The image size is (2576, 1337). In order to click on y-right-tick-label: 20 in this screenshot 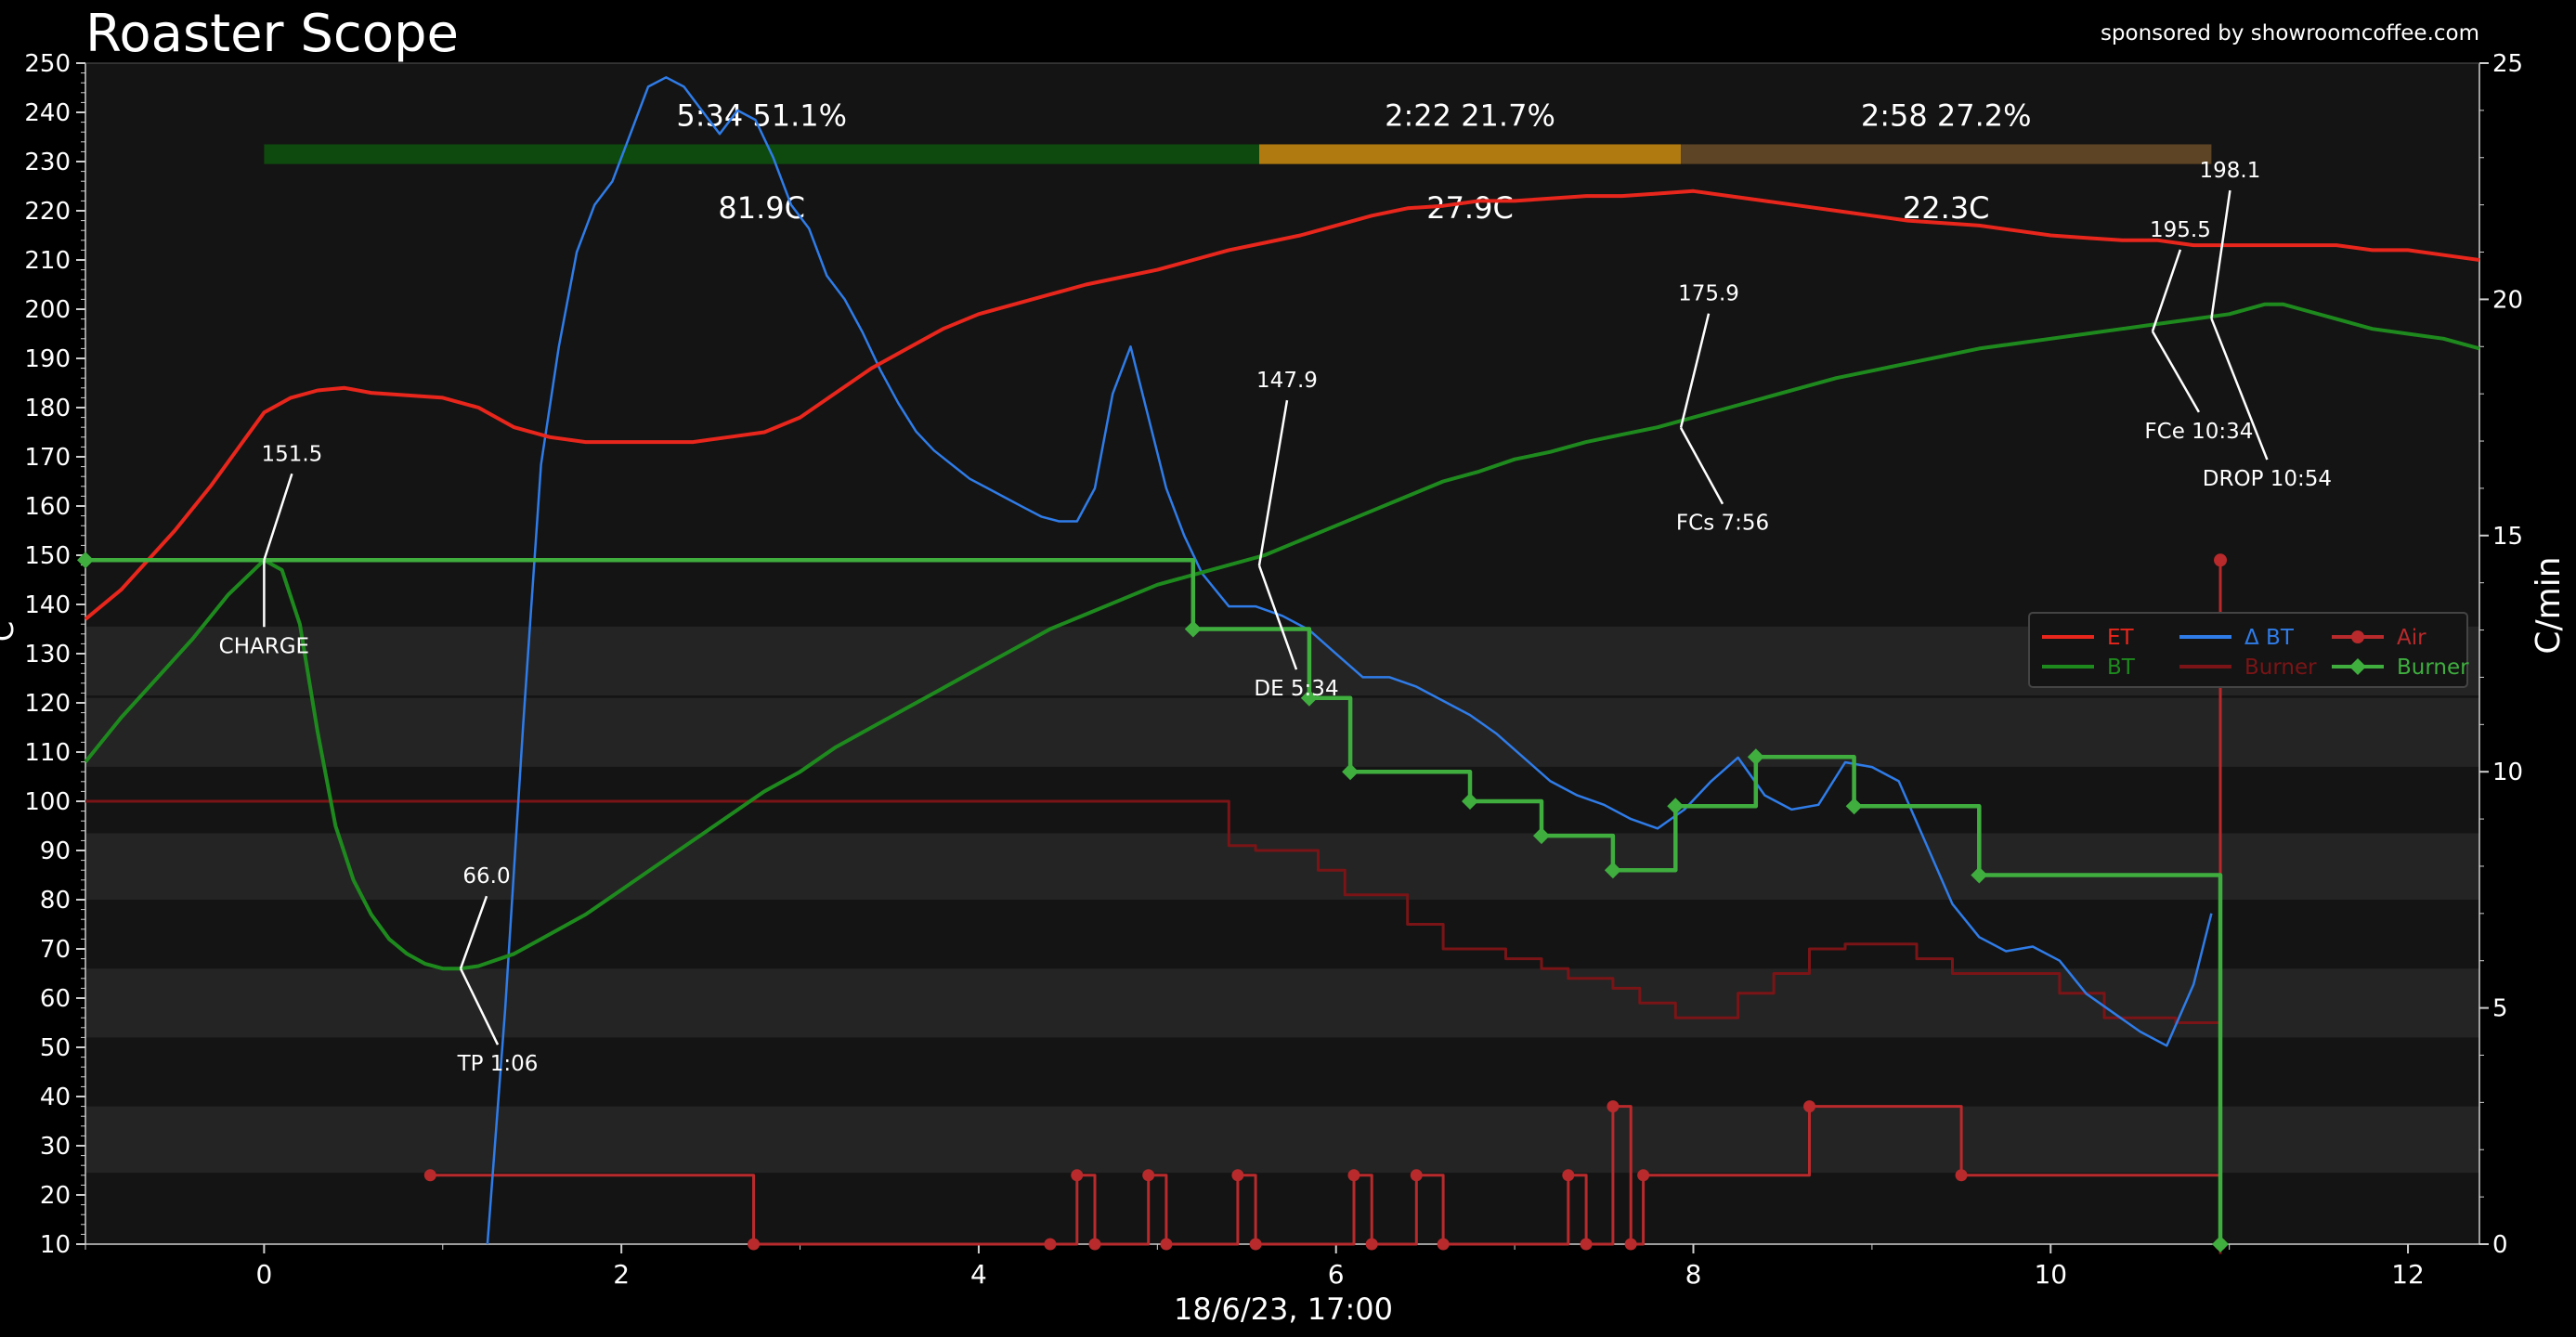, I will do `click(2508, 300)`.